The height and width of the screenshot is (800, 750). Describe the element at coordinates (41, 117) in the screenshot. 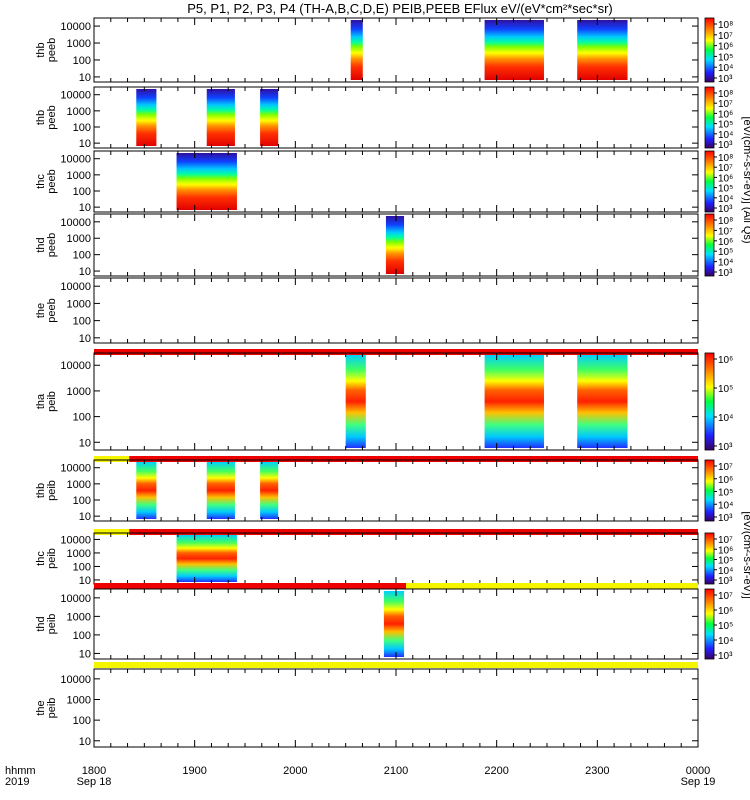

I see `panel-ylabel-line-1: thb` at that location.